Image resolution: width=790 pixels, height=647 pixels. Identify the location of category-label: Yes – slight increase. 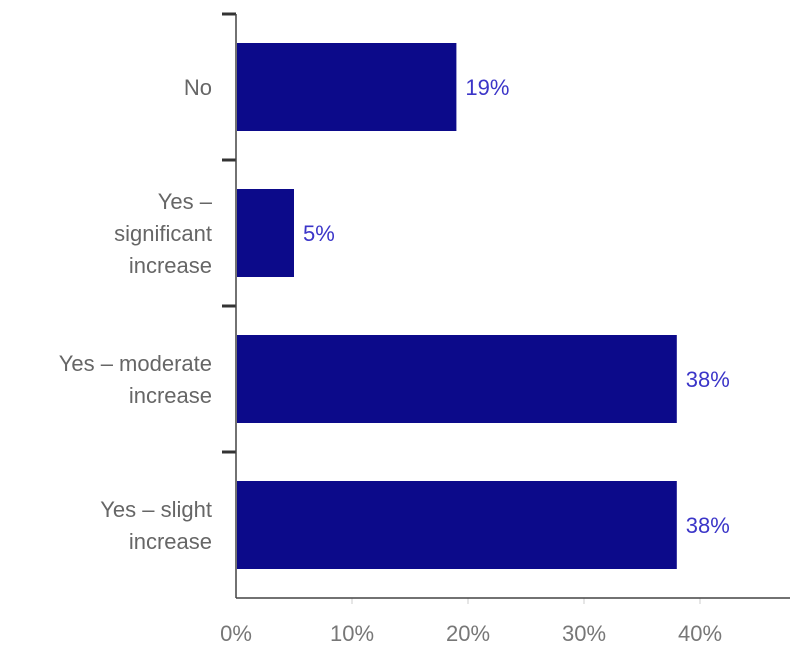
(156, 525).